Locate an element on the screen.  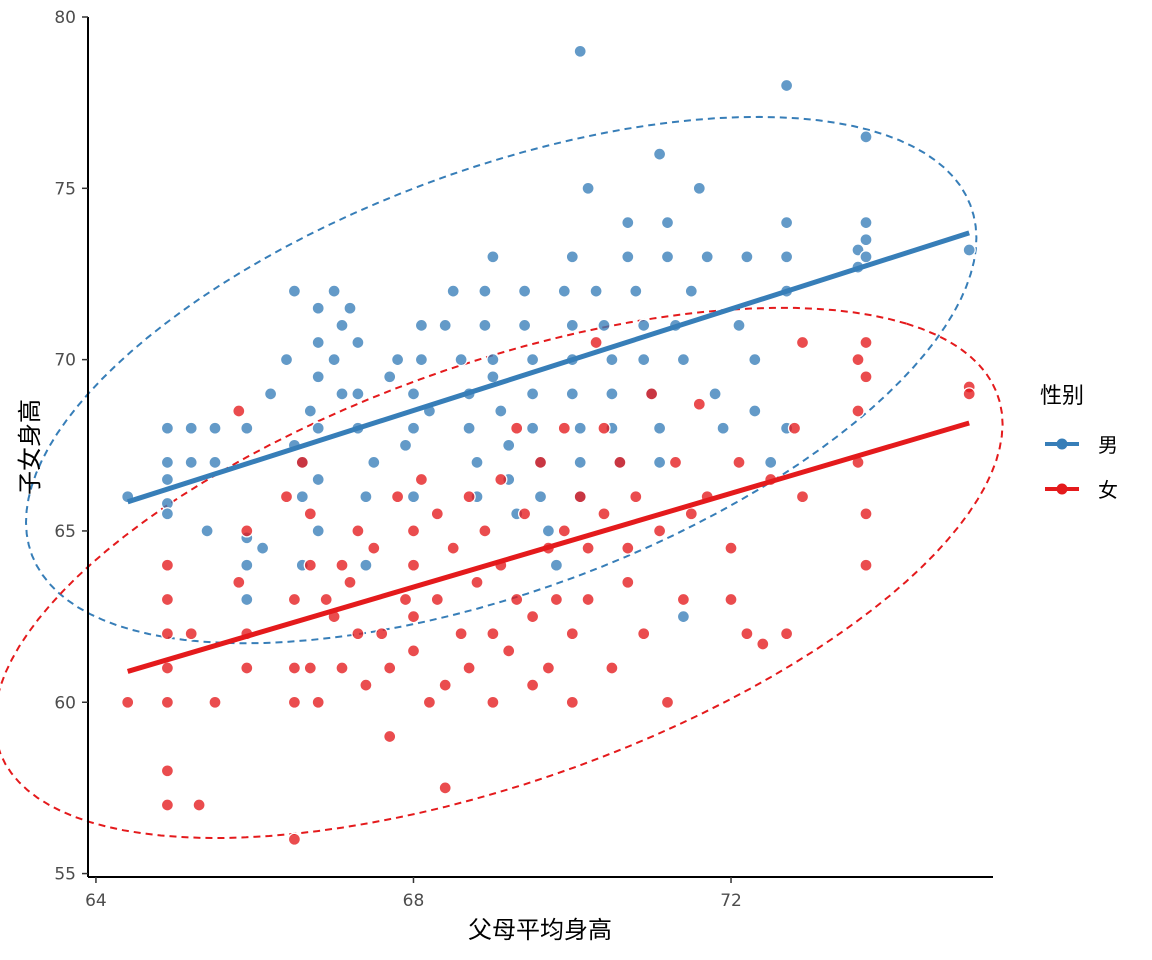
legend: 性别 男 女 is located at coordinates (1079, 443).